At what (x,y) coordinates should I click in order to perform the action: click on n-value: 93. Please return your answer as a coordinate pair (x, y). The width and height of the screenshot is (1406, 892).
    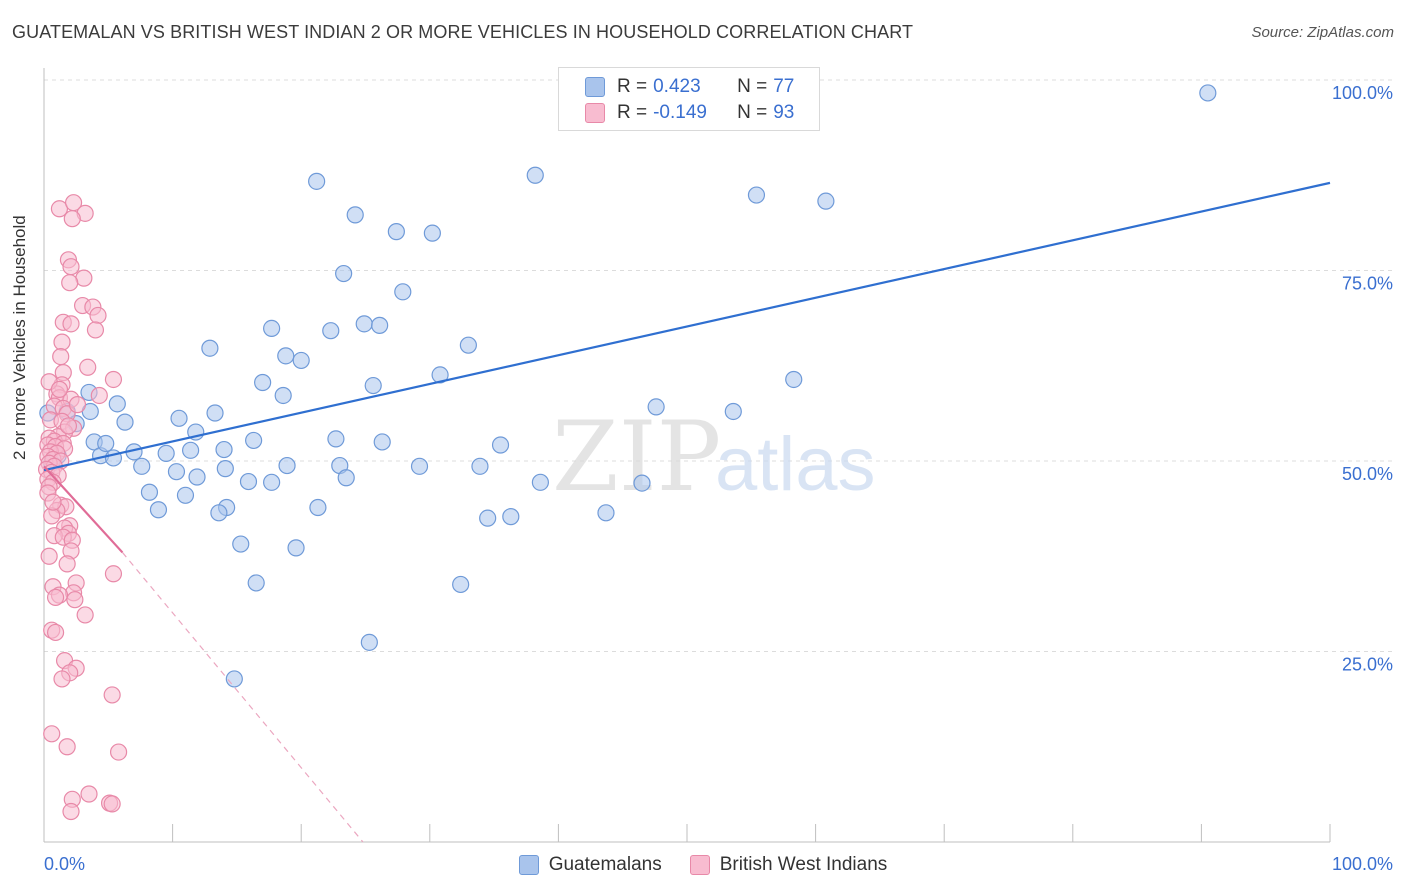
    Looking at the image, I should click on (784, 112).